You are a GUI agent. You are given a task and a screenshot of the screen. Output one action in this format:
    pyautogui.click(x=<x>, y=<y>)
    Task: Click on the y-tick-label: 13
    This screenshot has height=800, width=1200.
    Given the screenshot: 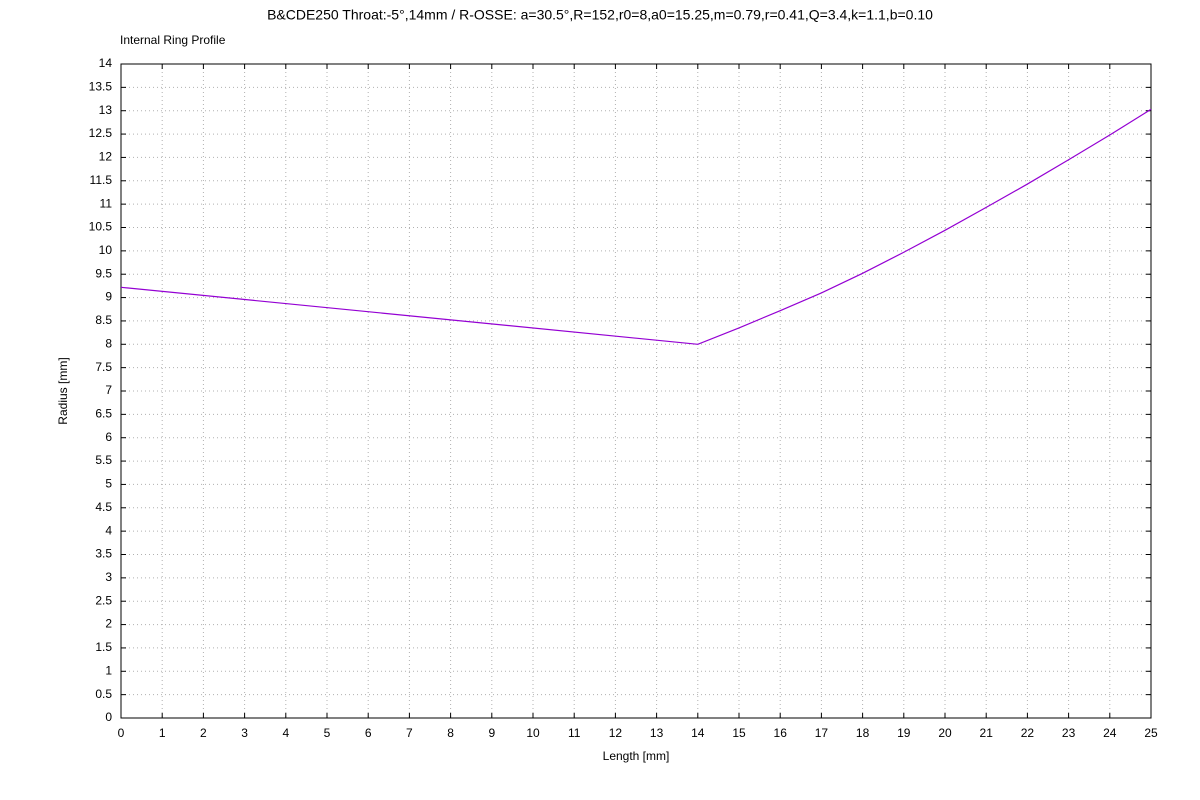 What is the action you would take?
    pyautogui.click(x=106, y=110)
    